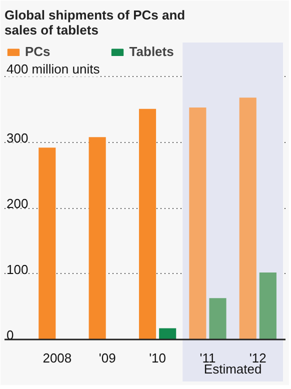 Image resolution: width=291 pixels, height=389 pixels. I want to click on y-tick-label: 100, so click(17, 269).